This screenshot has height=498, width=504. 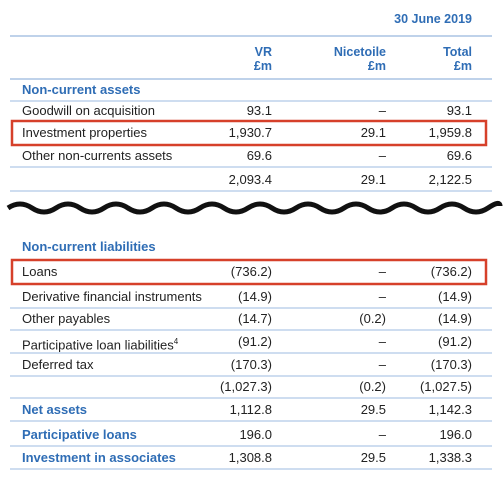 What do you see at coordinates (40, 271) in the screenshot?
I see `row-label: Loans` at bounding box center [40, 271].